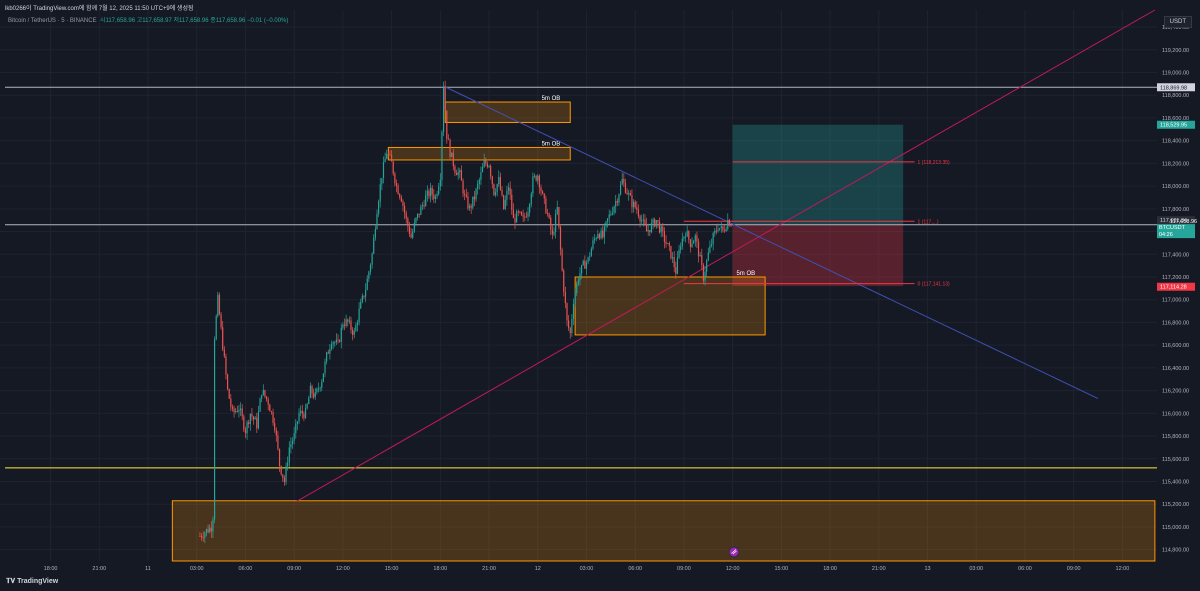  What do you see at coordinates (1175, 414) in the screenshot?
I see `y-tick-label: 116,000.00` at bounding box center [1175, 414].